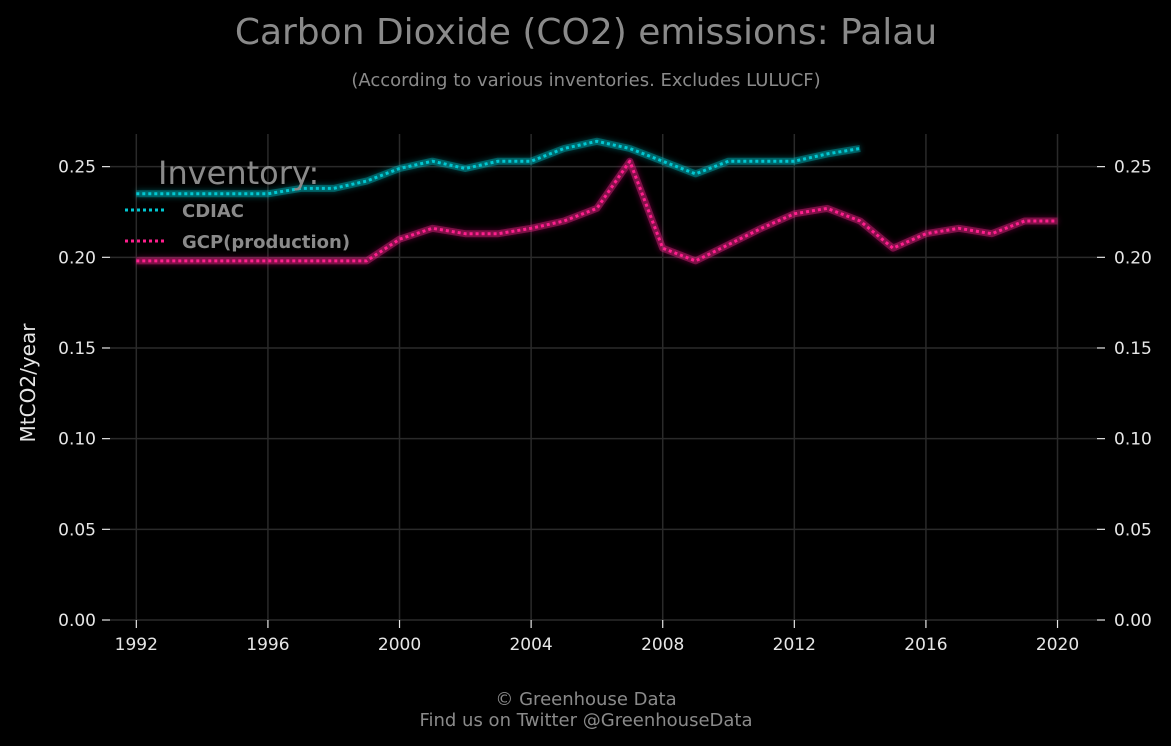 Image resolution: width=1171 pixels, height=746 pixels. What do you see at coordinates (1133, 168) in the screenshot?
I see `y-tick-label-right: 0.25` at bounding box center [1133, 168].